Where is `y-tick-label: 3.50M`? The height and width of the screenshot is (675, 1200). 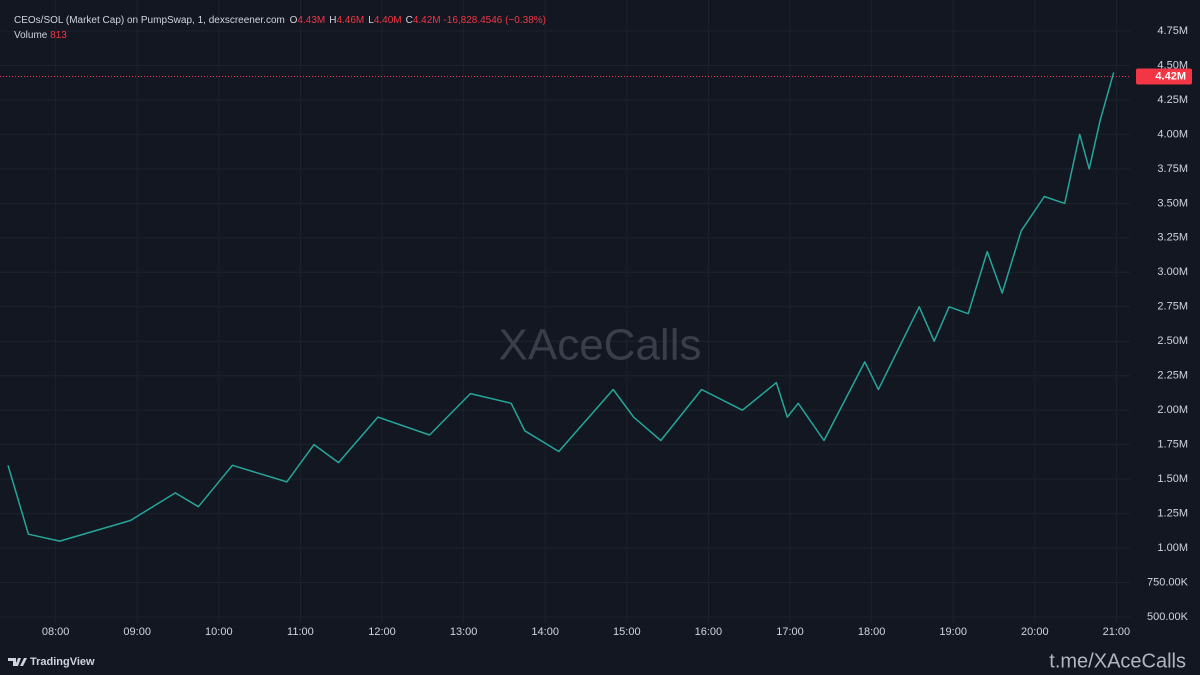 y-tick-label: 3.50M is located at coordinates (1172, 203).